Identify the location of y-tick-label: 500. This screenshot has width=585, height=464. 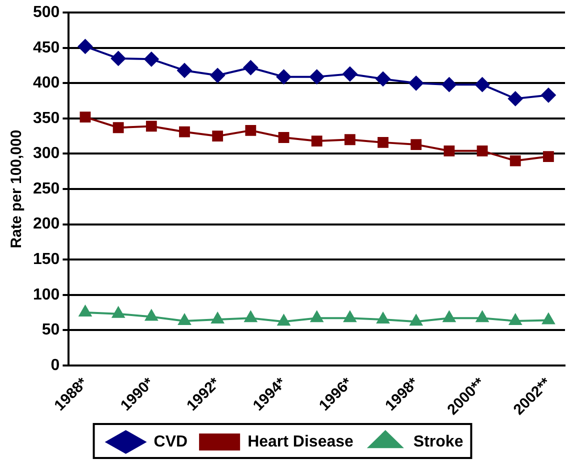
(46, 13).